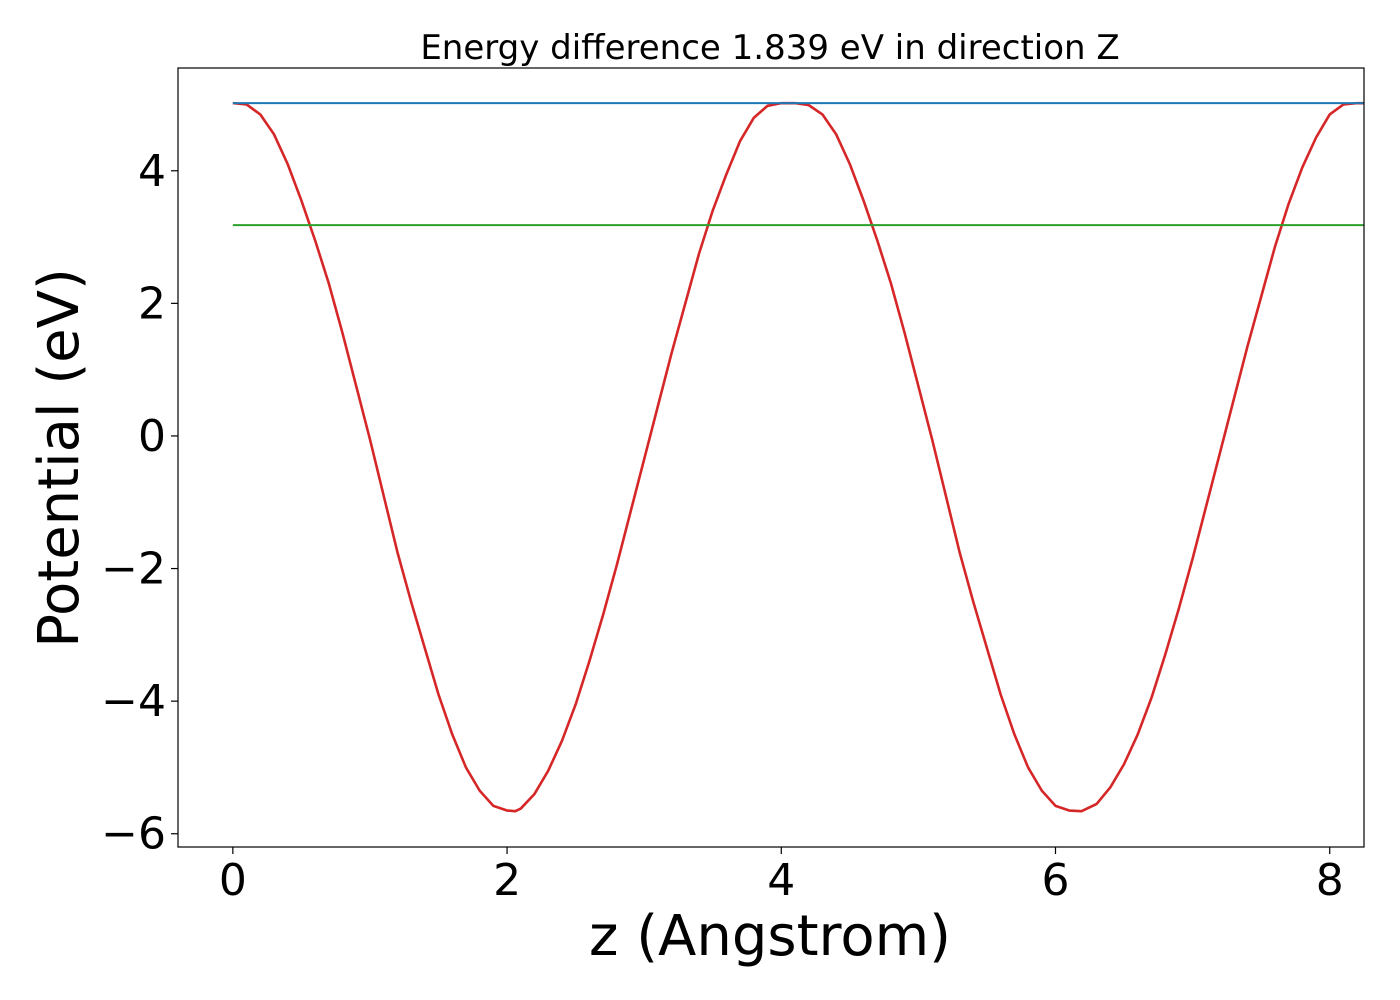  Describe the element at coordinates (233, 880) in the screenshot. I see `x-tick-label: 0` at that location.